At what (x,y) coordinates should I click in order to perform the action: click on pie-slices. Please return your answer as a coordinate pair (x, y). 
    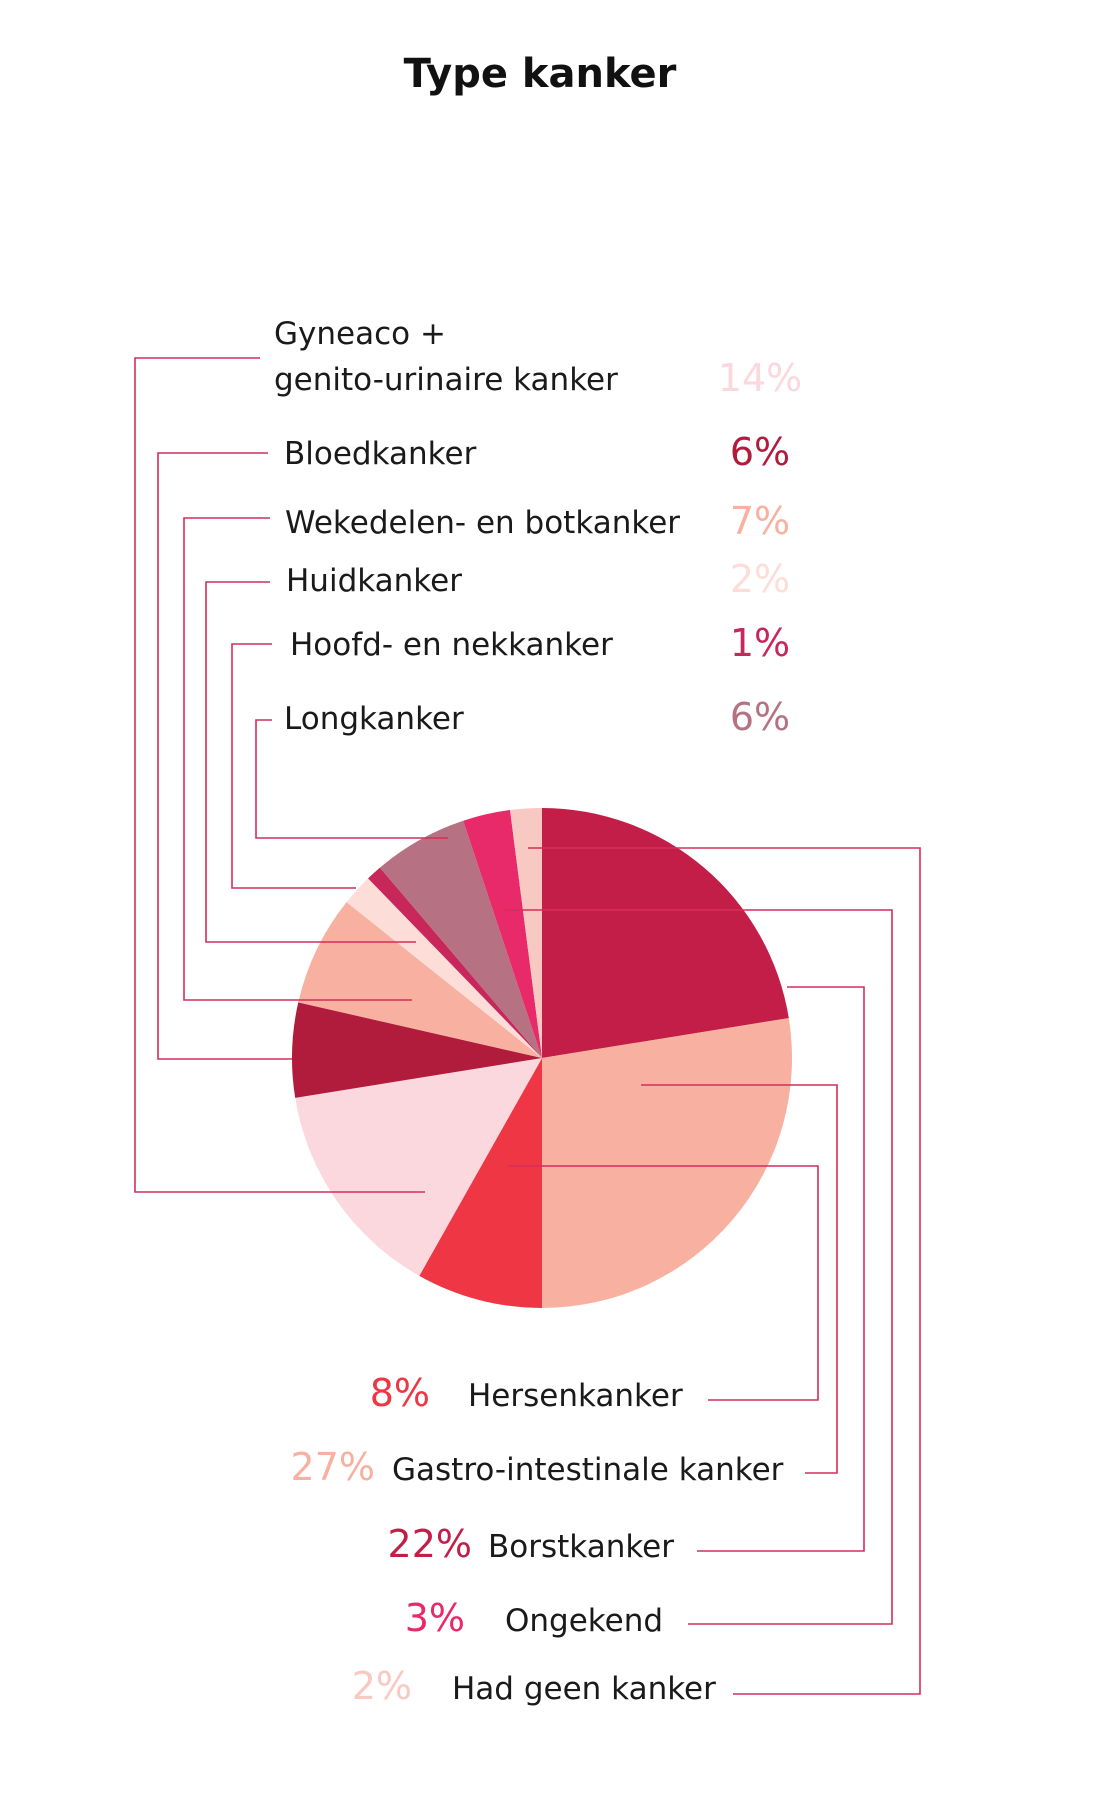
    Looking at the image, I should click on (542, 1058).